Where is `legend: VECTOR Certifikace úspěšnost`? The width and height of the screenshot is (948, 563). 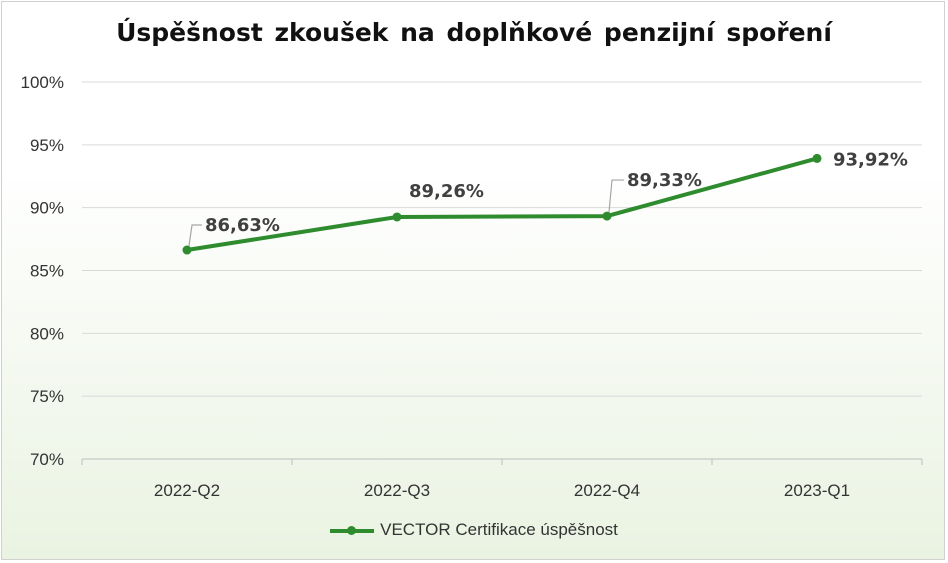
legend: VECTOR Certifikace úspěšnost is located at coordinates (474, 530).